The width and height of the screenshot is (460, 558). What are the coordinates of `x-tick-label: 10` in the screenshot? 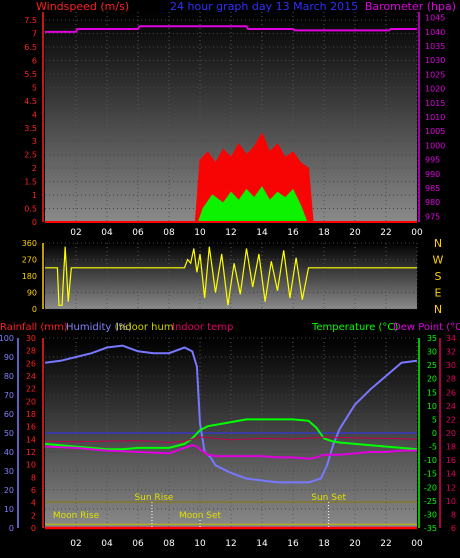 It's located at (200, 233).